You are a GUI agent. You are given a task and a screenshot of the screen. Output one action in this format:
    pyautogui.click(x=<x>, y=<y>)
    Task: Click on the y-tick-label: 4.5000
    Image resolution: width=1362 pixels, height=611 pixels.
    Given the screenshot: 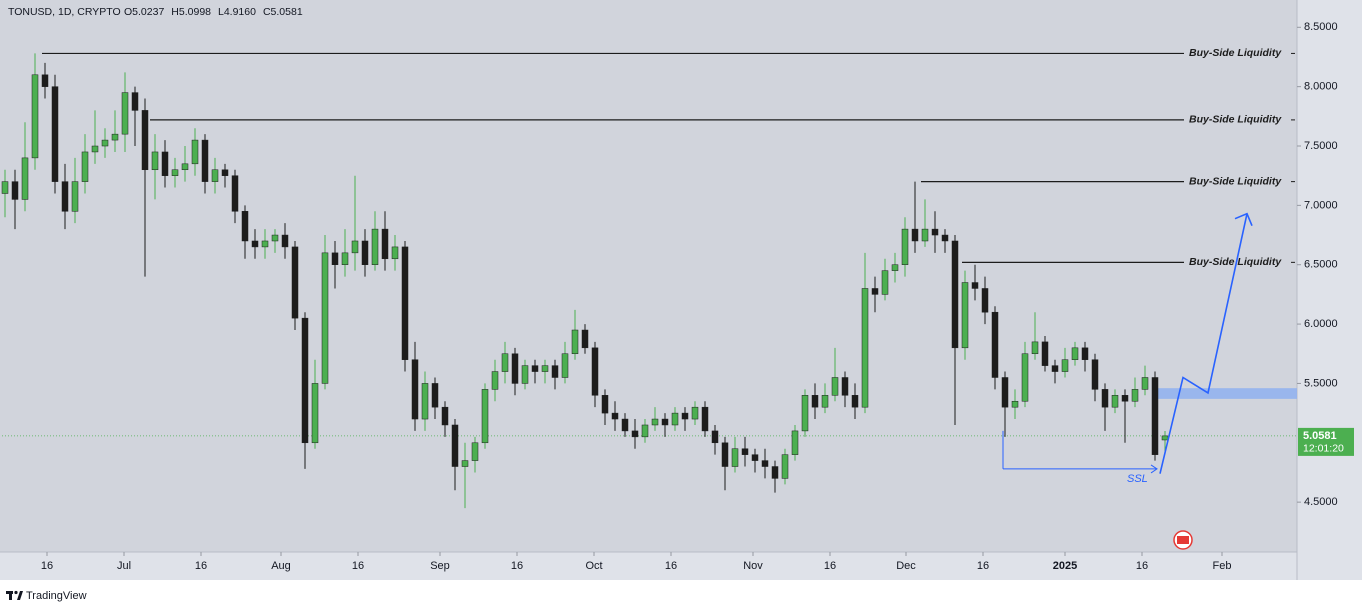 What is the action you would take?
    pyautogui.click(x=1321, y=502)
    